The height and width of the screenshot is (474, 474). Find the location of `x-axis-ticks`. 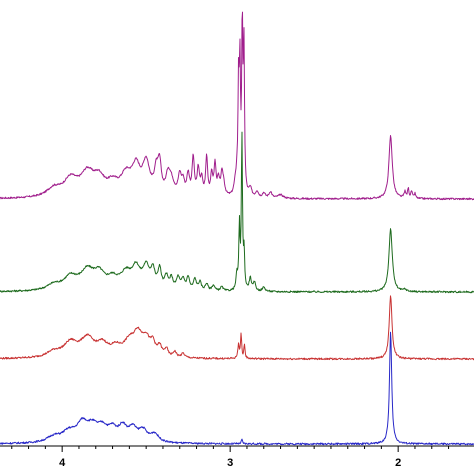

x-axis-ticks is located at coordinates (230, 449).